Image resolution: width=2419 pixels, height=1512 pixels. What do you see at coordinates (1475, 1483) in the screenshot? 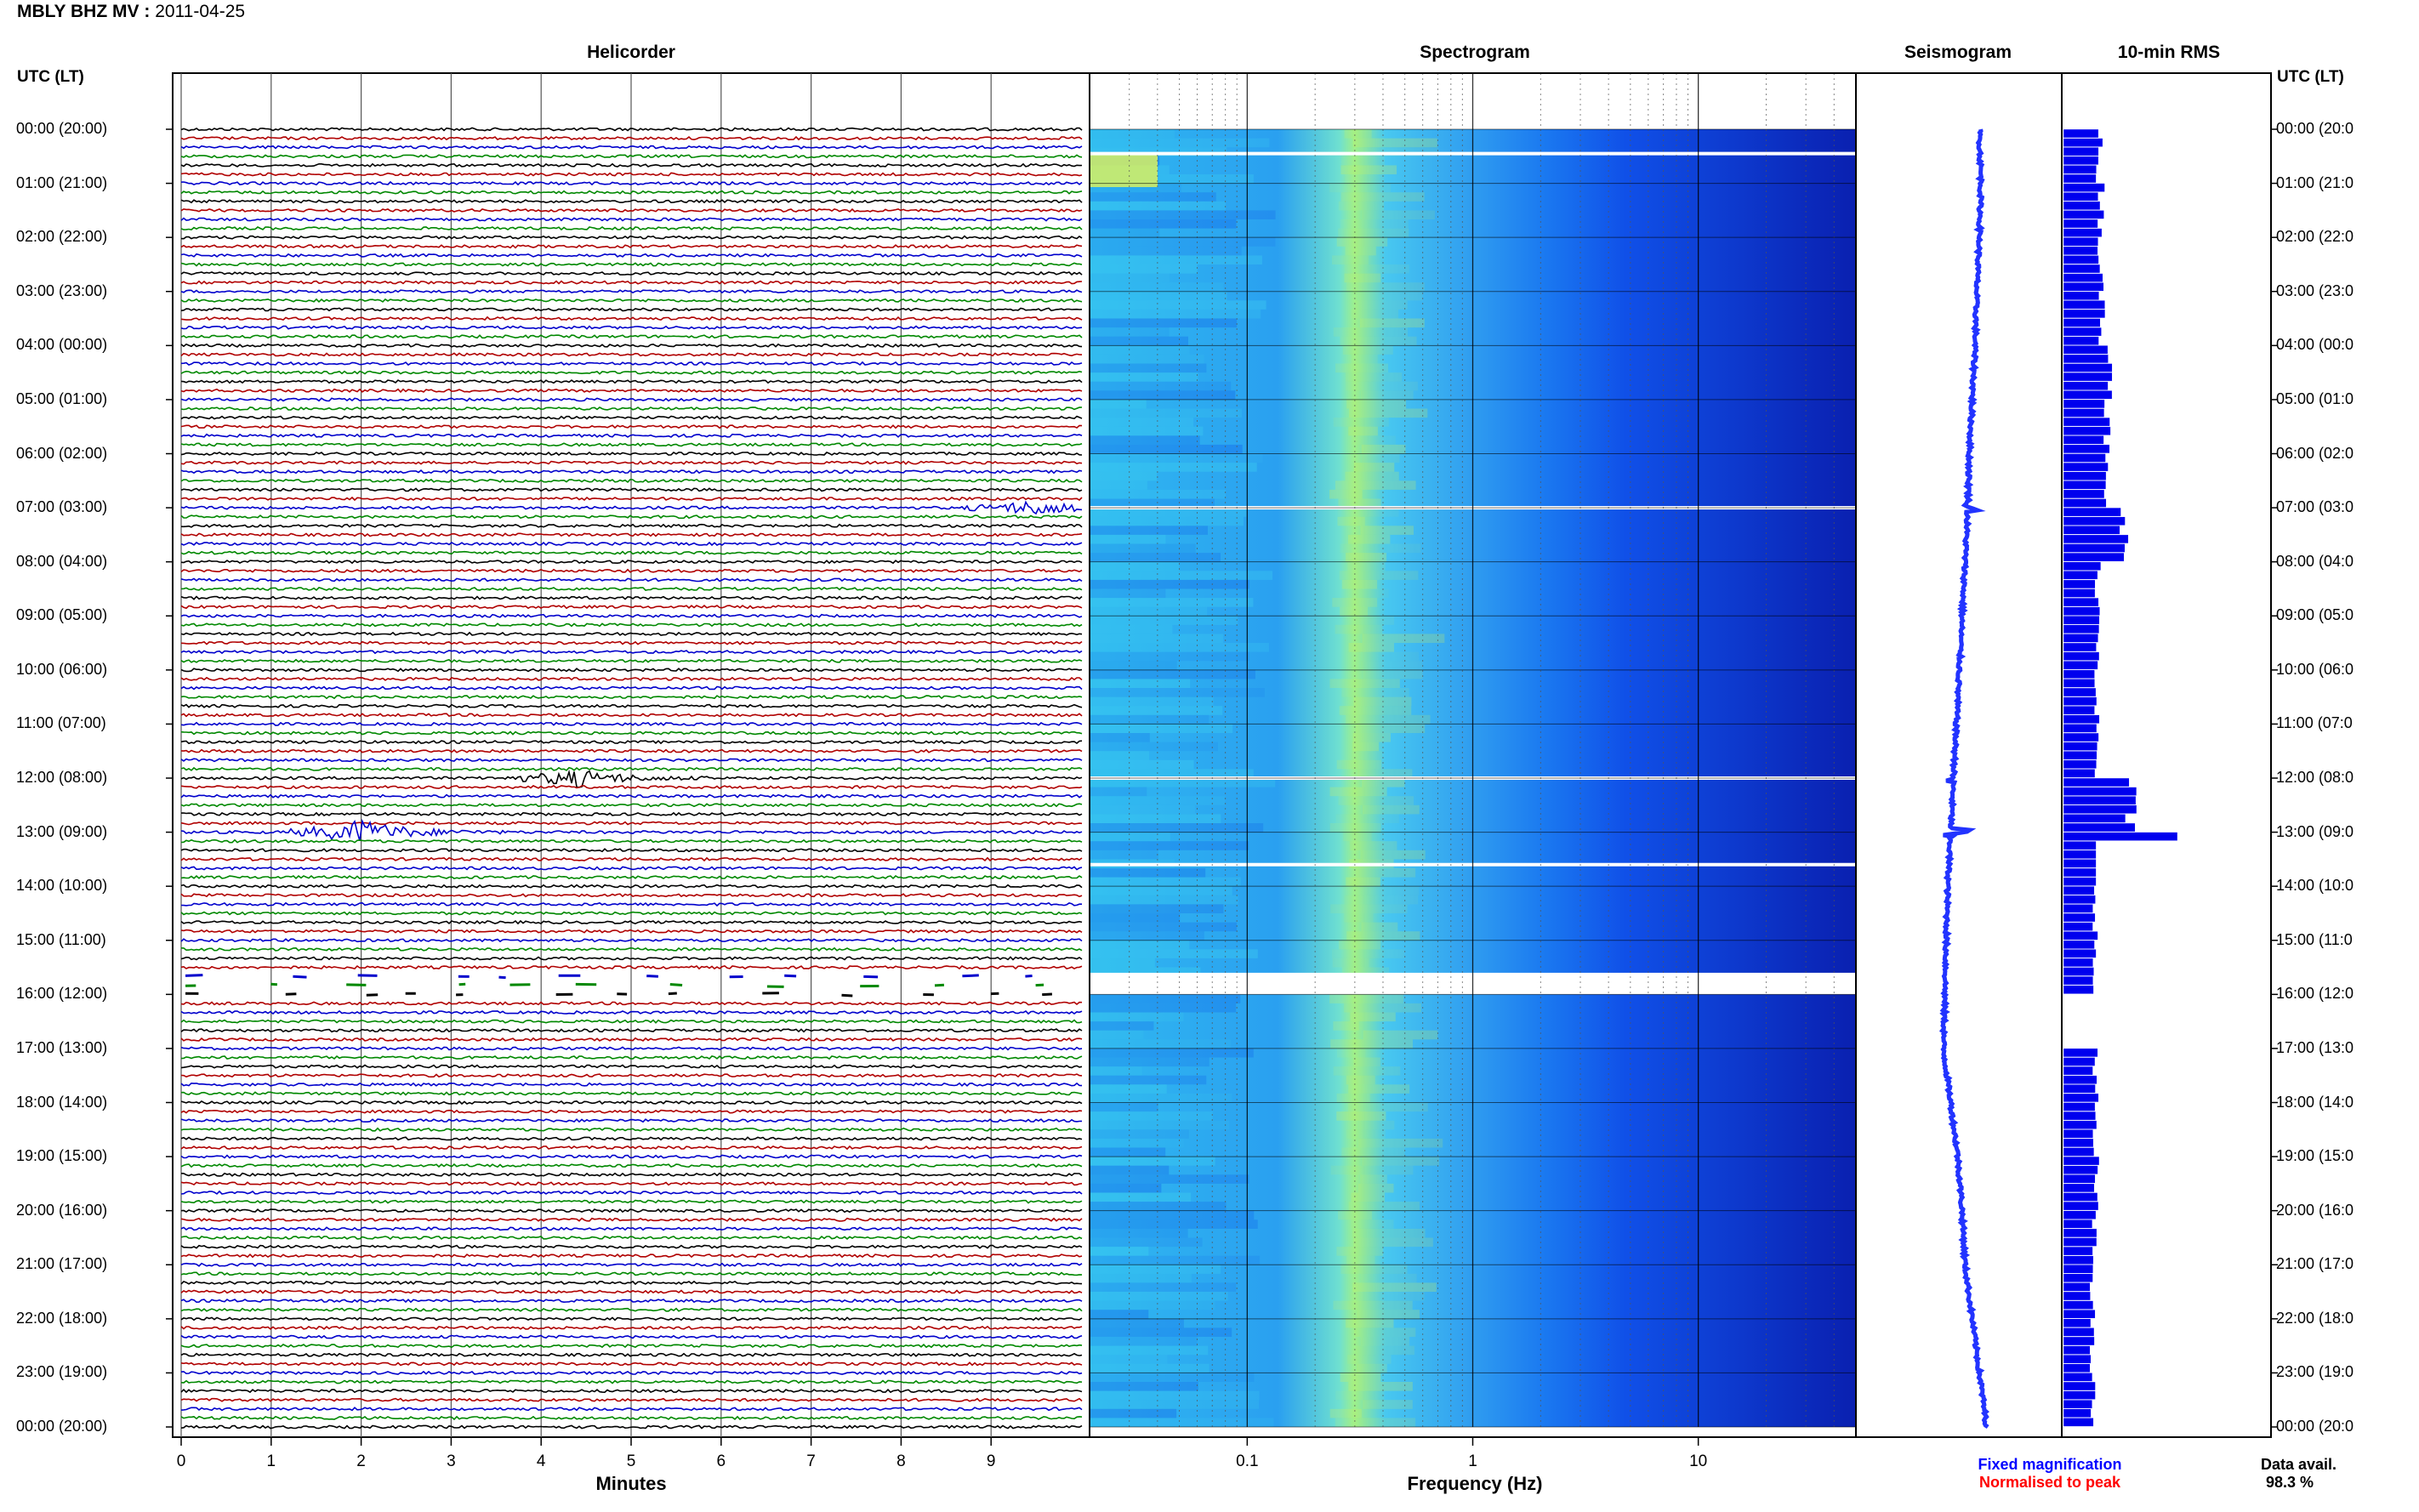
I see `spectrogram-x-label: Frequency (Hz)` at bounding box center [1475, 1483].